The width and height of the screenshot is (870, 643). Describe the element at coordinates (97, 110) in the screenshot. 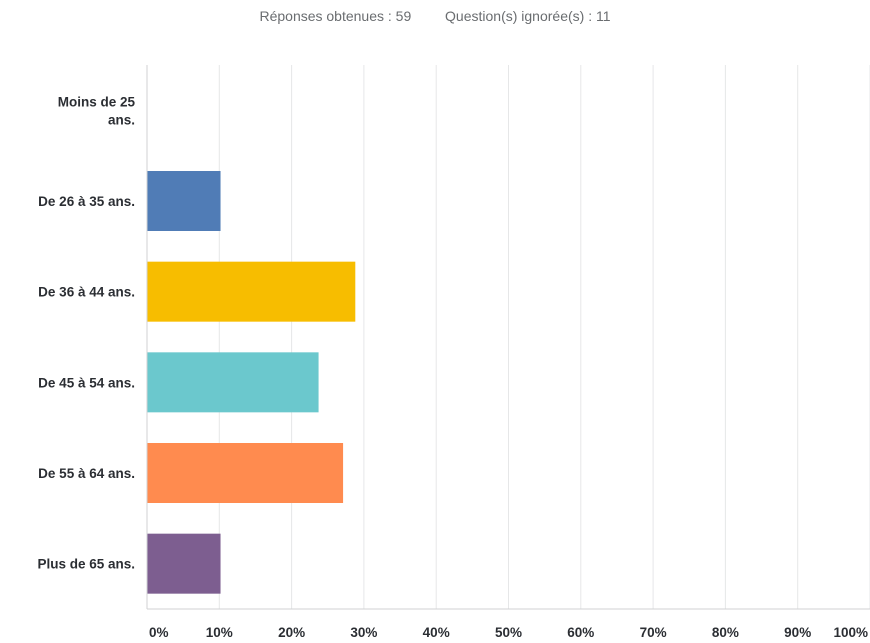

I see `category-label: Moins de 25 ans.` at that location.